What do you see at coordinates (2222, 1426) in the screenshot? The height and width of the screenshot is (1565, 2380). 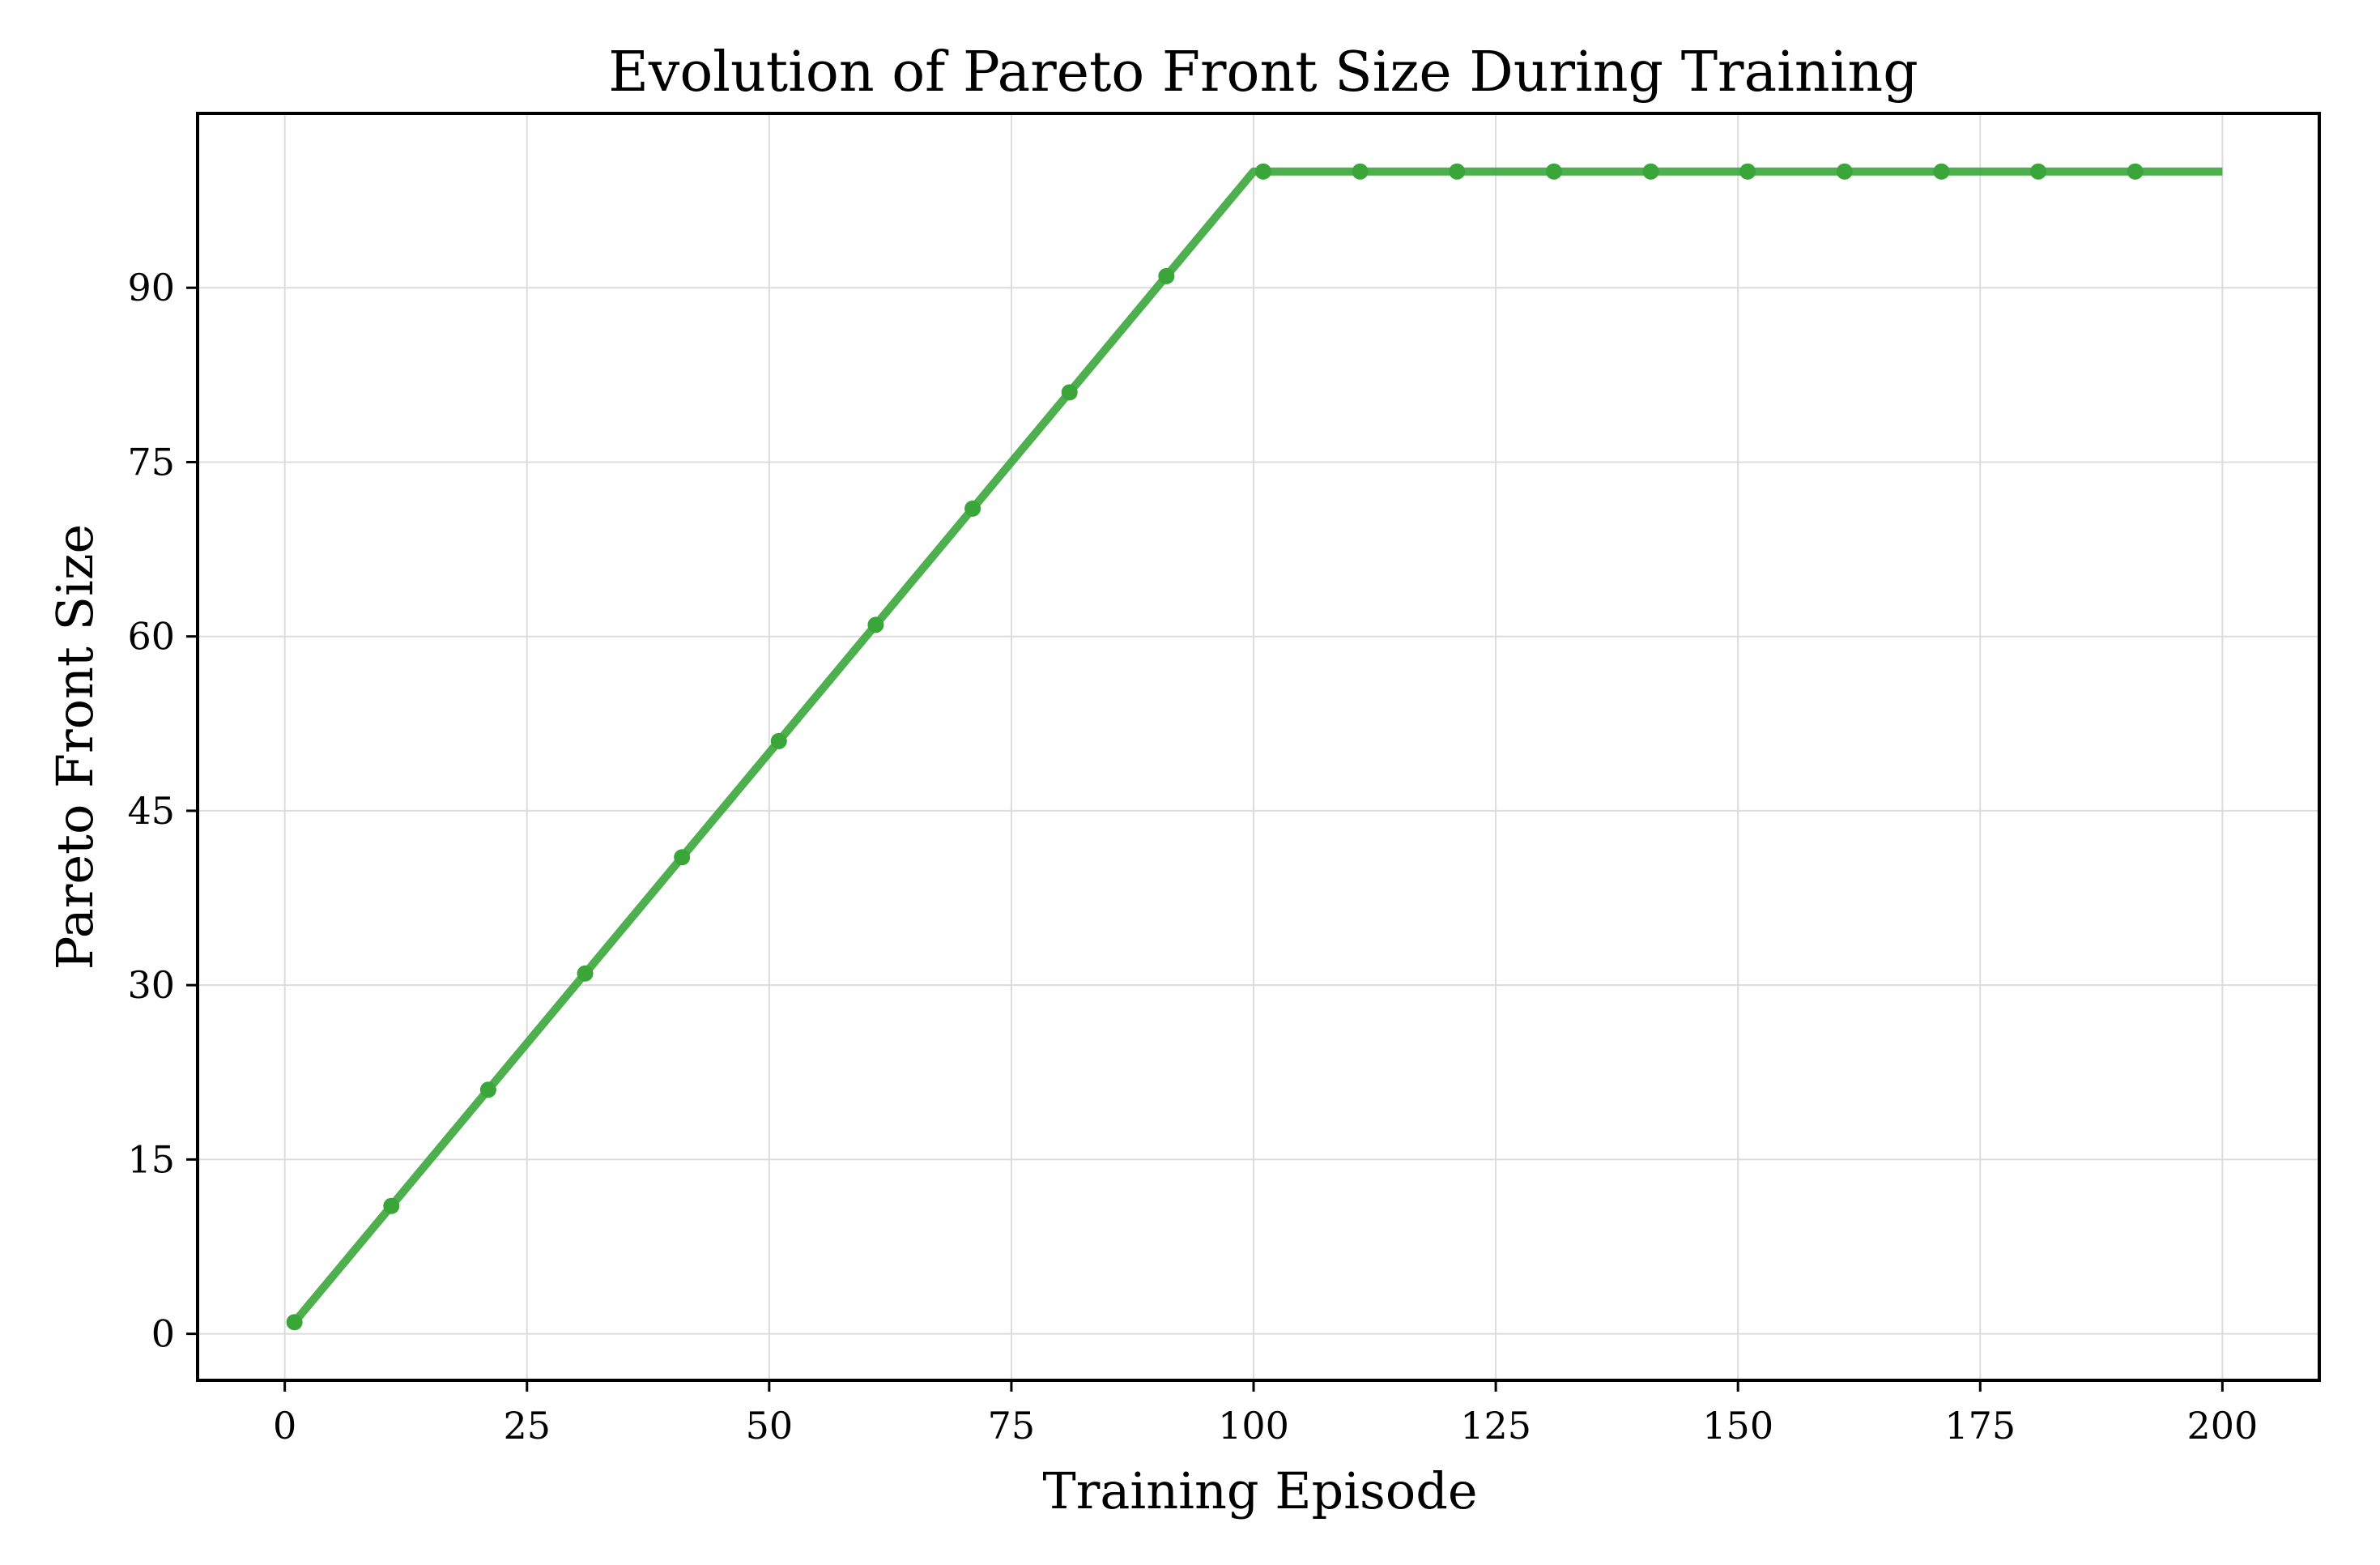 I see `x-tick-label: 200` at bounding box center [2222, 1426].